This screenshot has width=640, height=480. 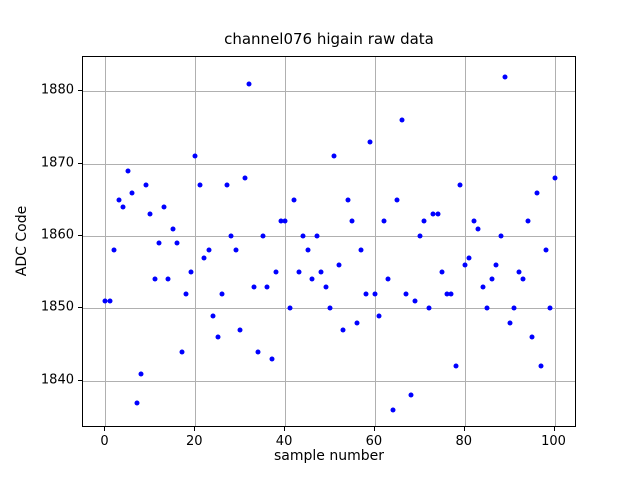 I want to click on y-tick-label: 1870, so click(x=57, y=163).